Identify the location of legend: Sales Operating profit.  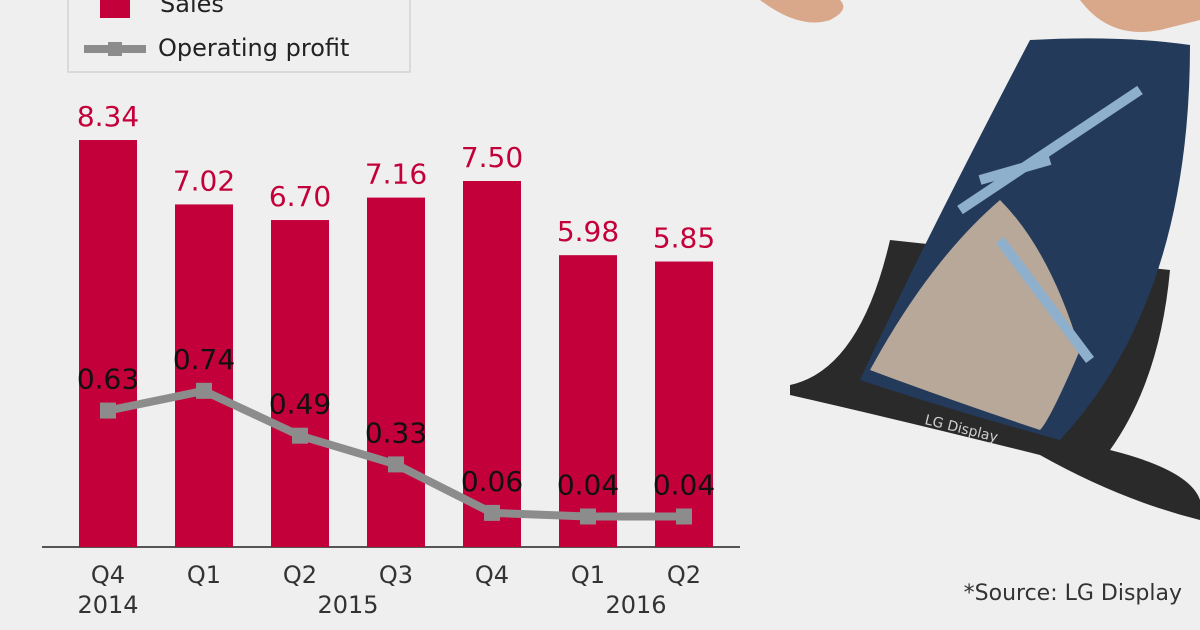
(239, 36).